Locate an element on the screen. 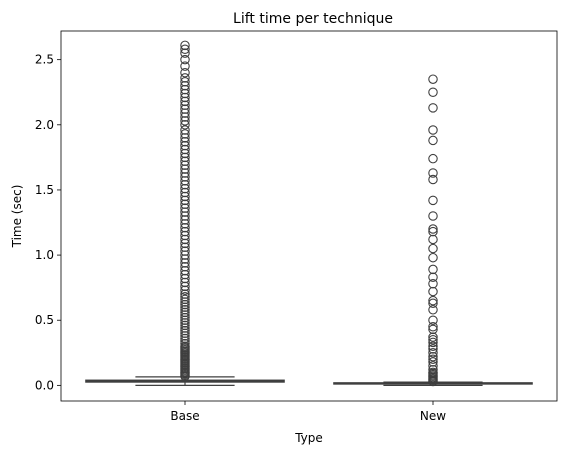 This screenshot has height=455, width=567. y-tick-label: 1.0 is located at coordinates (44, 255).